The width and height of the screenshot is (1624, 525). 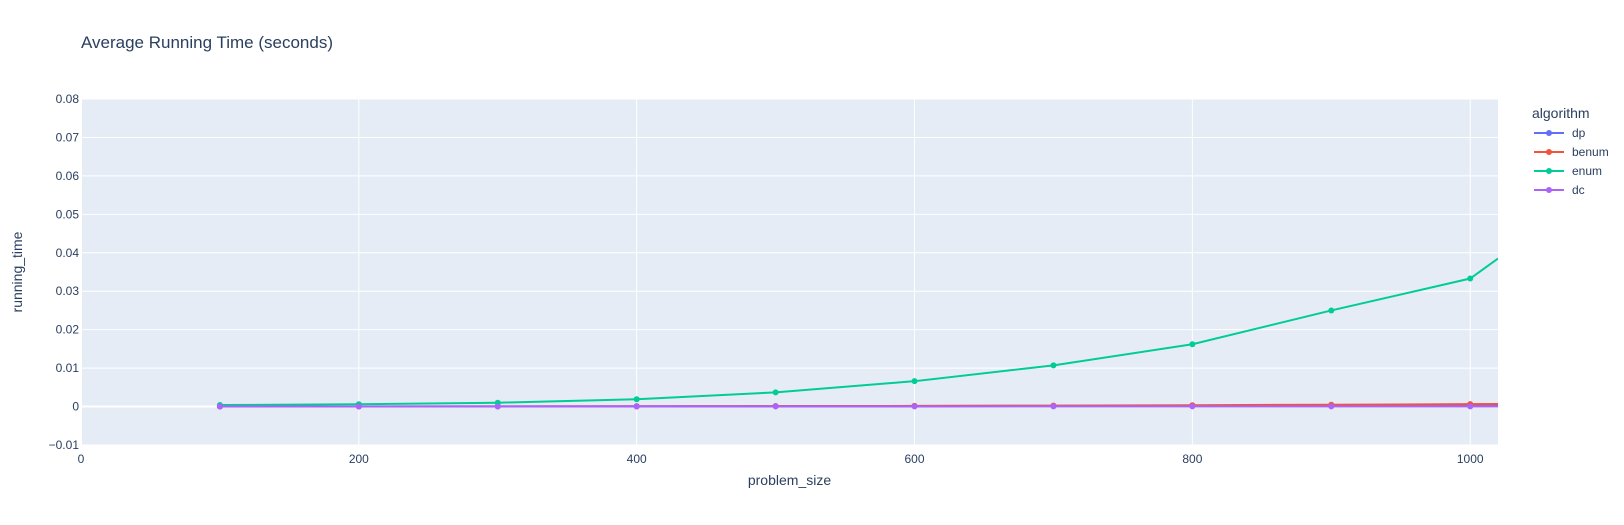 What do you see at coordinates (68, 99) in the screenshot?
I see `y-tick-label: 0.08` at bounding box center [68, 99].